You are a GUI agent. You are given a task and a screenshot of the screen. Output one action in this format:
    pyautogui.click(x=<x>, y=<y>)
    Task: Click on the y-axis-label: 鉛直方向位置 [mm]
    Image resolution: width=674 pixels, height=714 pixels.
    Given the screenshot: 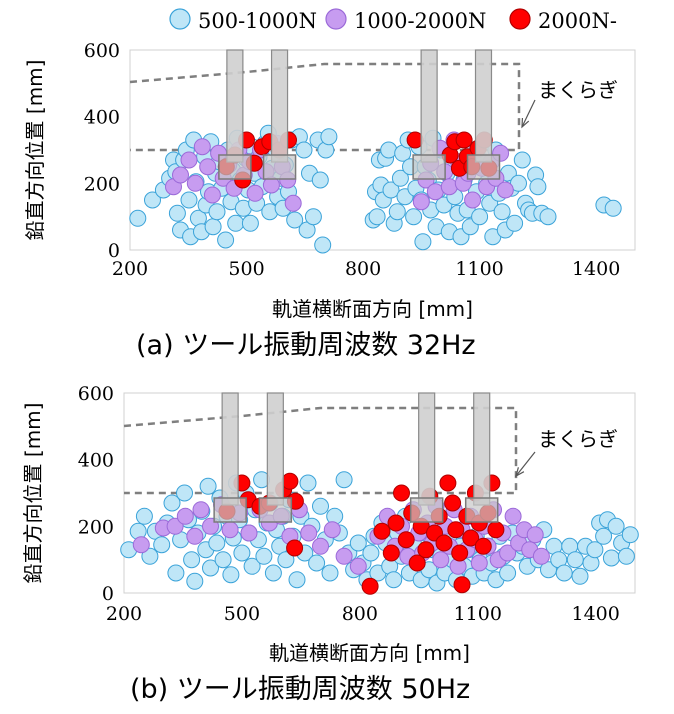 What is the action you would take?
    pyautogui.click(x=35, y=150)
    